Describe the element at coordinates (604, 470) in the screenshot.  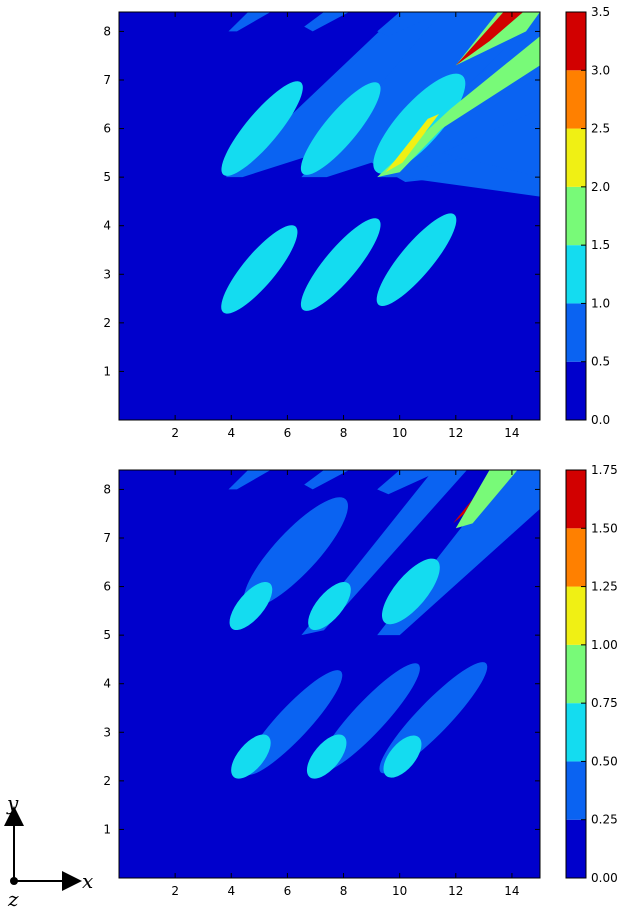
I see `colorbar-bottom-label-7: 1.75` at that location.